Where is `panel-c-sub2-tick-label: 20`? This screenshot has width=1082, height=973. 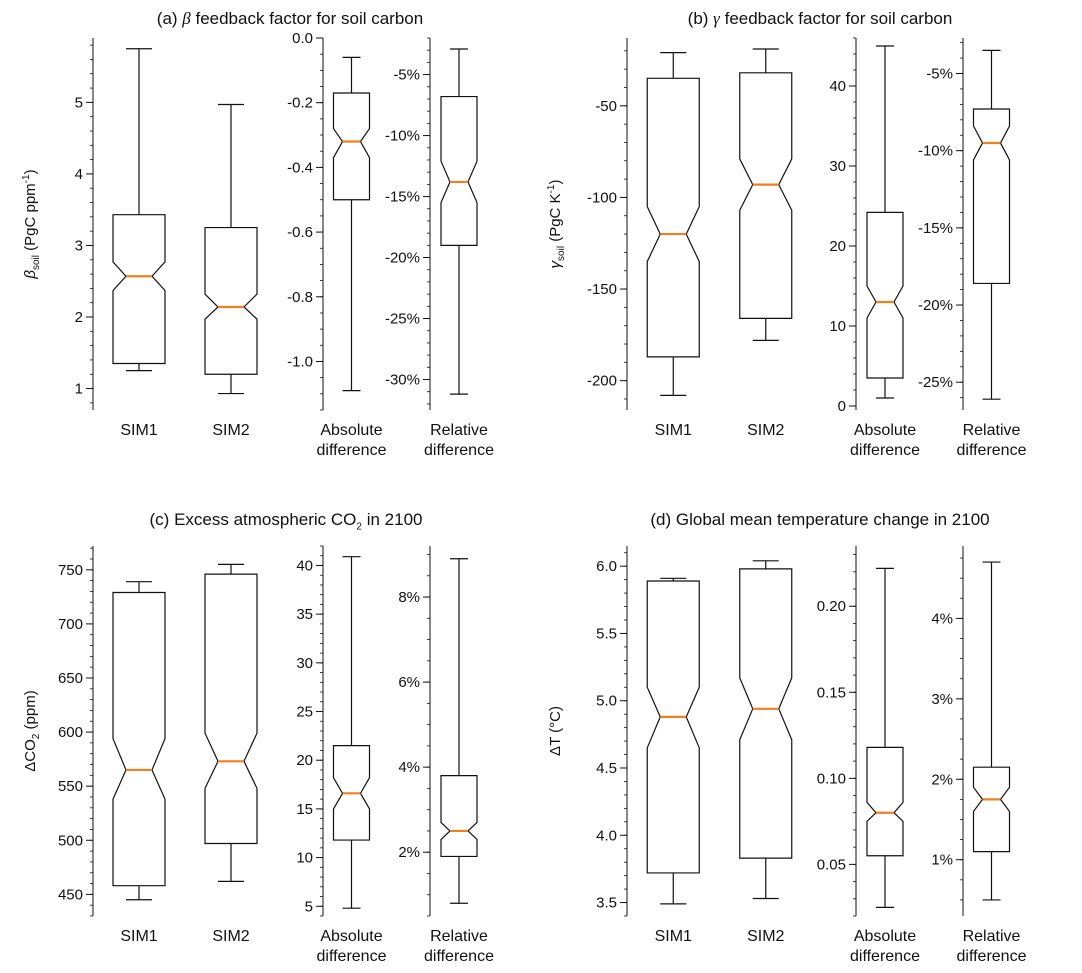 panel-c-sub2-tick-label: 20 is located at coordinates (304, 760).